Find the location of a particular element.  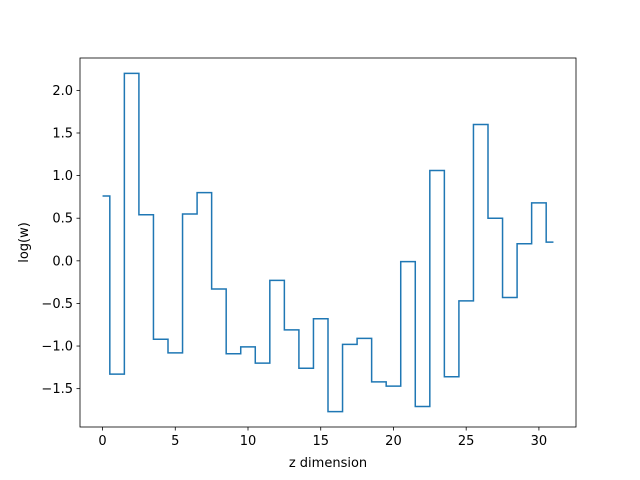

y-axis-label: log(w) is located at coordinates (24, 242).